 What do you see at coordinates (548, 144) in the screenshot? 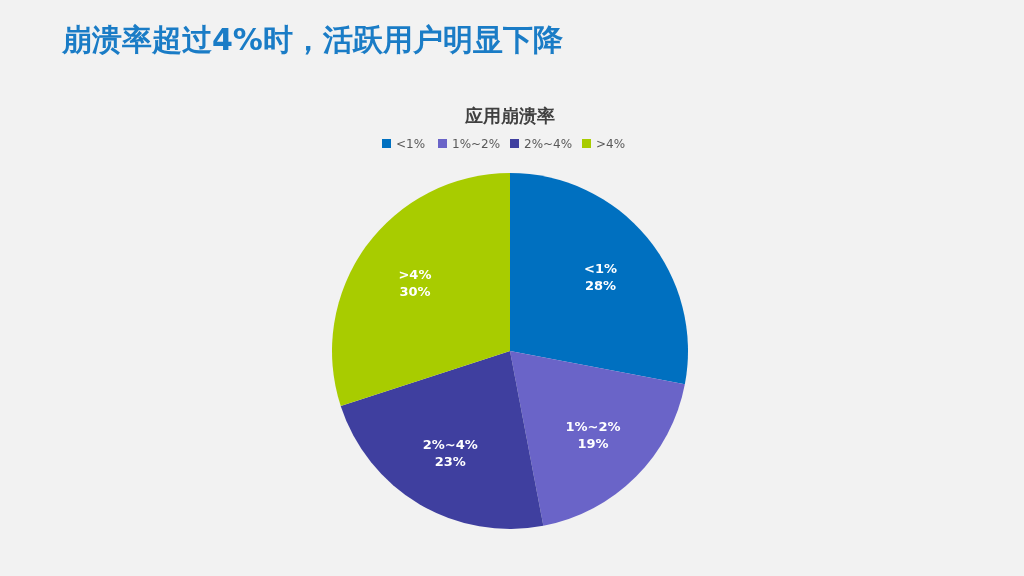
I see `legend-label: 2%~4%` at bounding box center [548, 144].